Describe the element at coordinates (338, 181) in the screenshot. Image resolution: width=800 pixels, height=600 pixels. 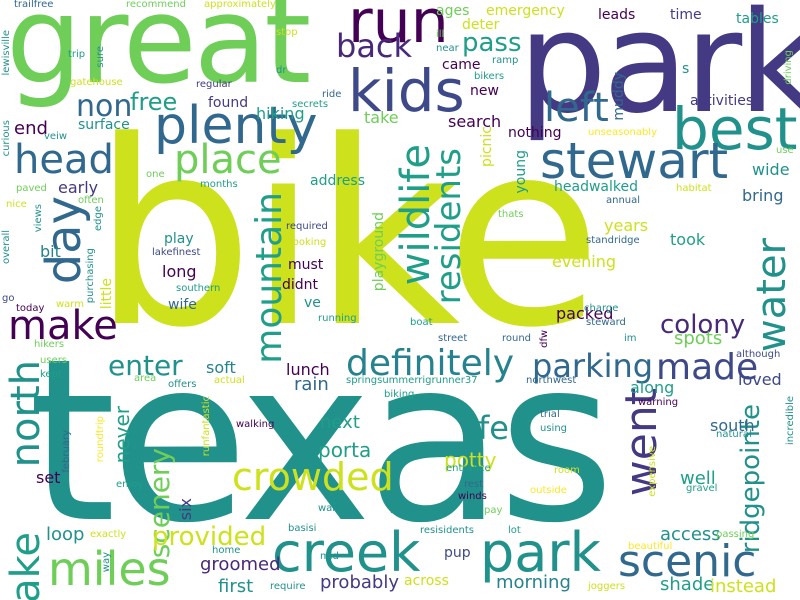
I see `word-address: address` at that location.